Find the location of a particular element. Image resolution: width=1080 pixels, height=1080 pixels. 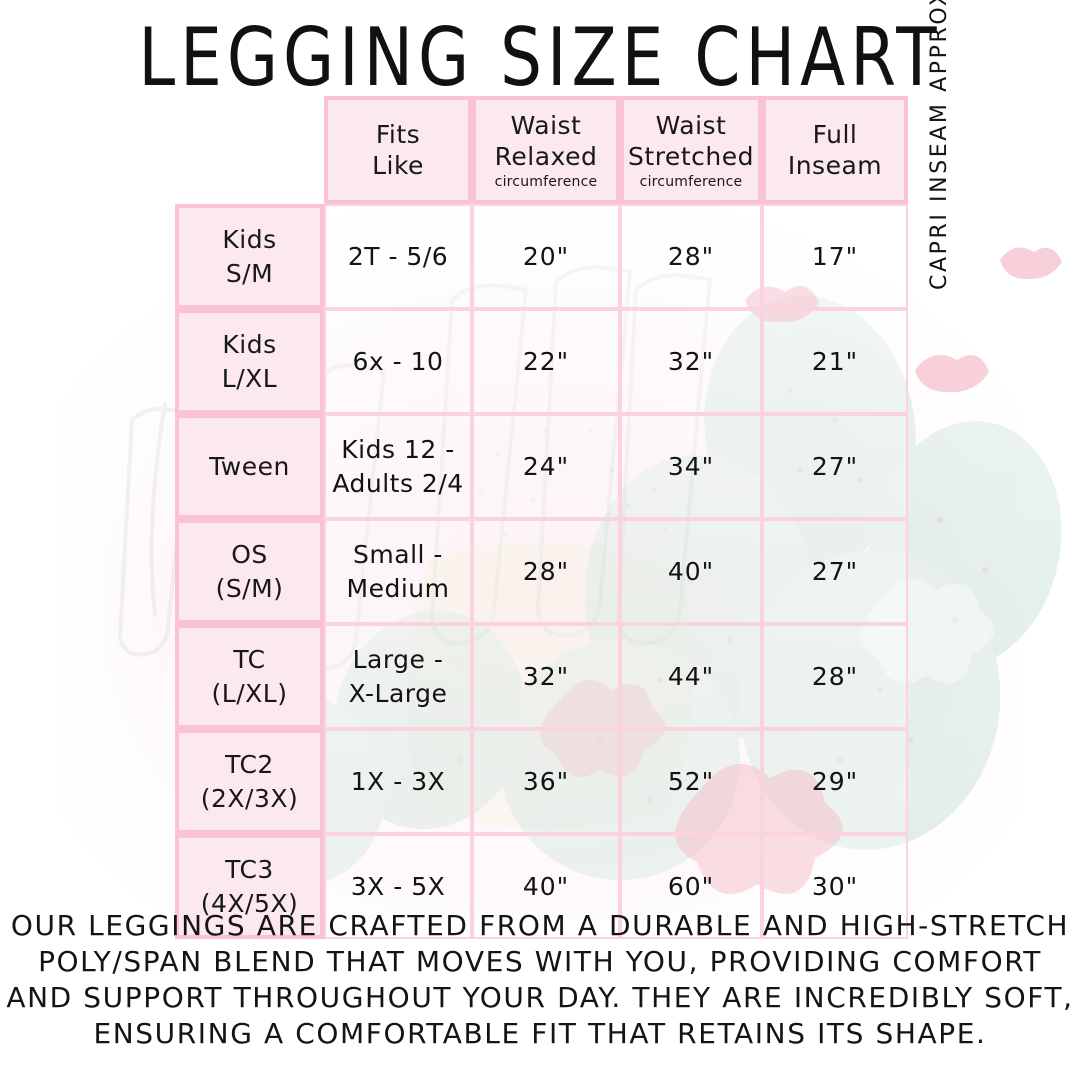

header-waist-stretched-line1: Waist is located at coordinates (691, 125).